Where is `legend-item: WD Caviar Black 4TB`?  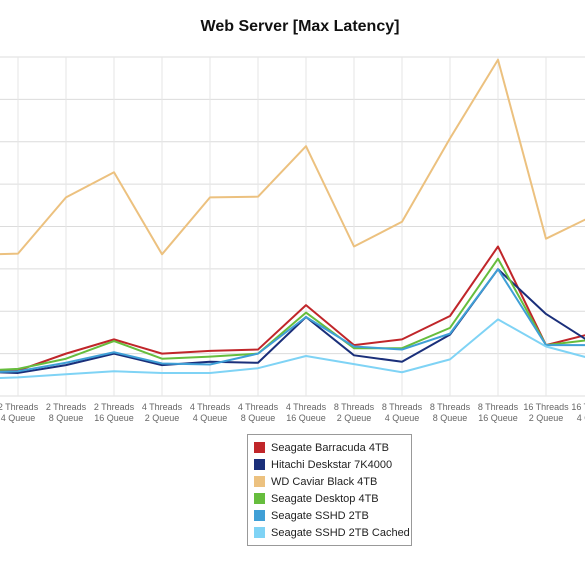
legend-item: WD Caviar Black 4TB is located at coordinates (332, 481).